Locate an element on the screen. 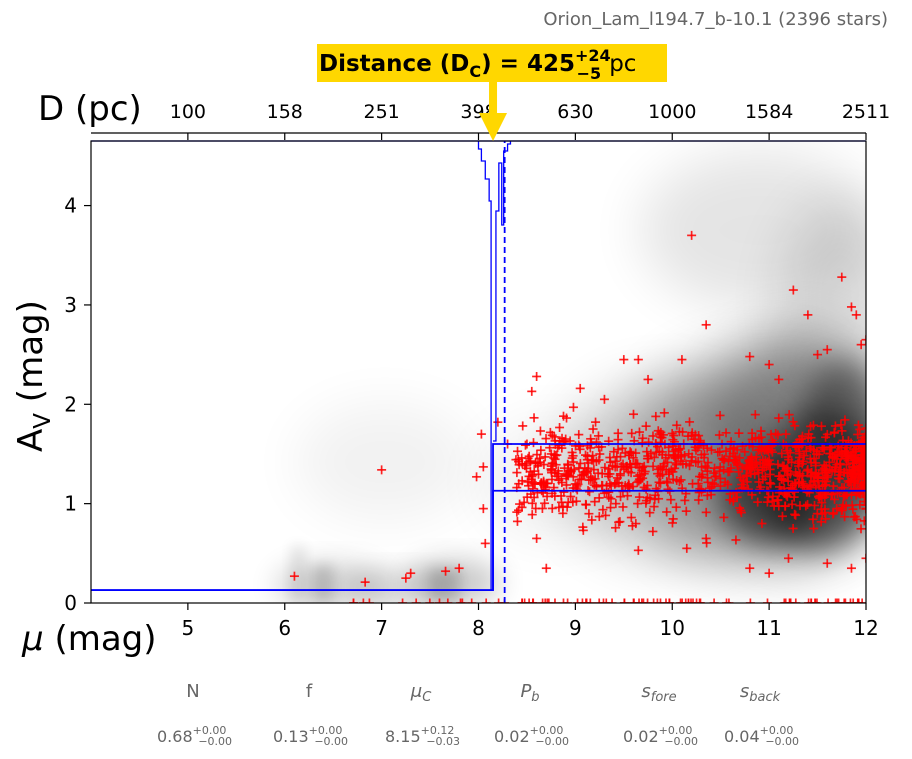  y-axis-ticks: 0 1 2 3 4 is located at coordinates (77, 404).